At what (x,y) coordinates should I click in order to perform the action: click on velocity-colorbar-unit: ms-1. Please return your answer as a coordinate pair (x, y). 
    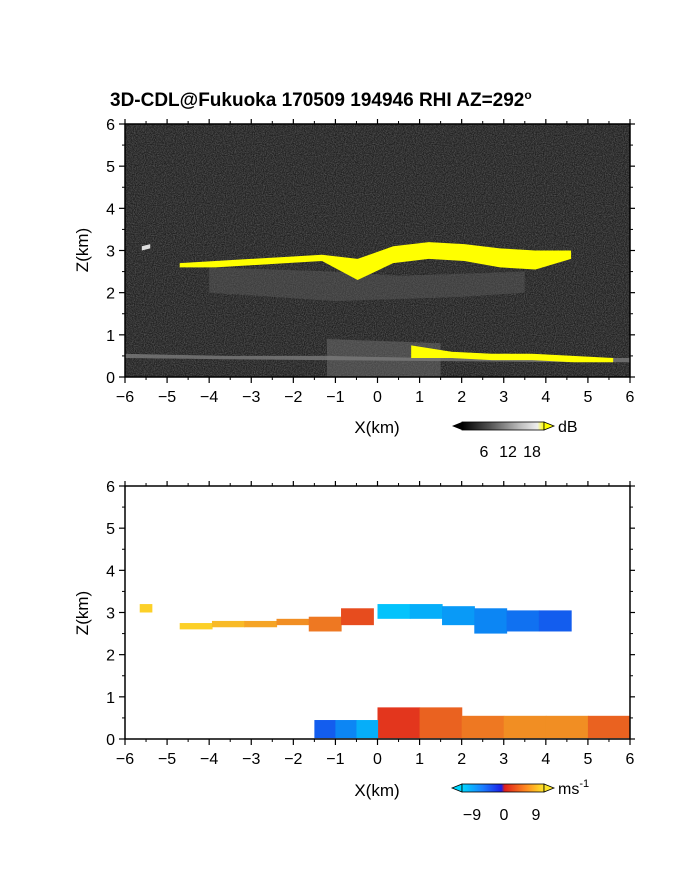
    Looking at the image, I should click on (573, 788).